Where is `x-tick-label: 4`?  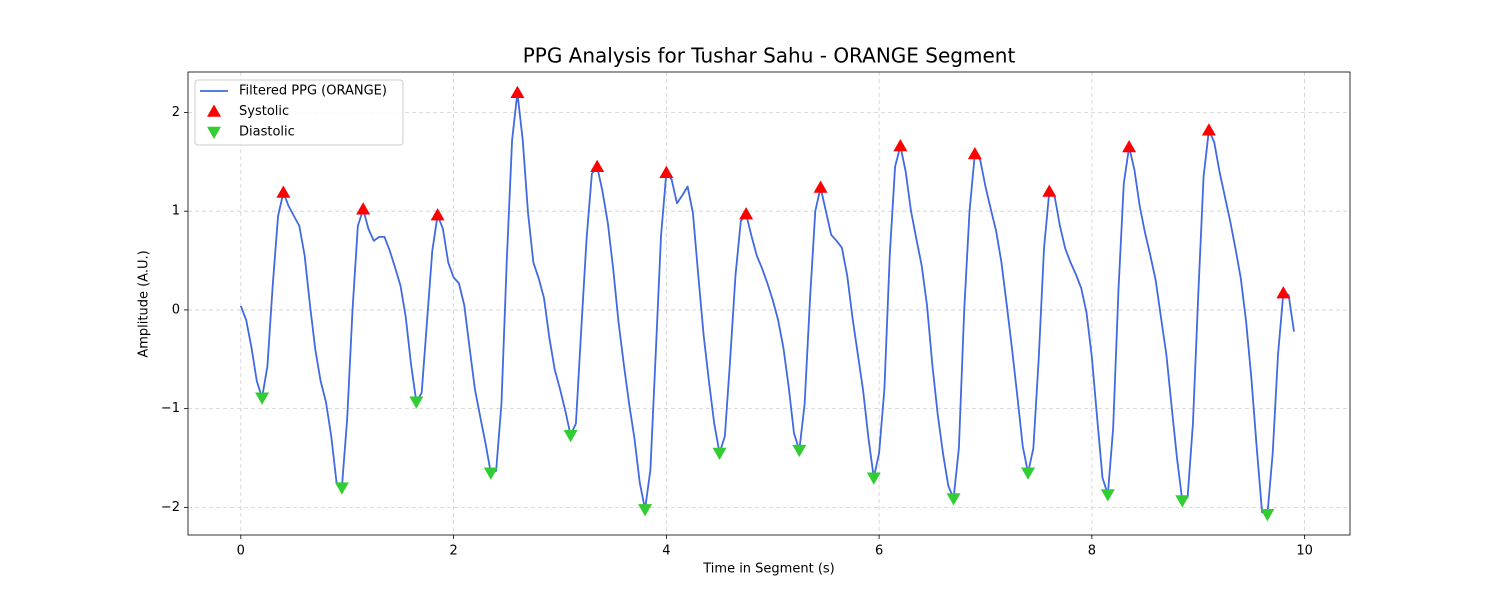
x-tick-label: 4 is located at coordinates (666, 551).